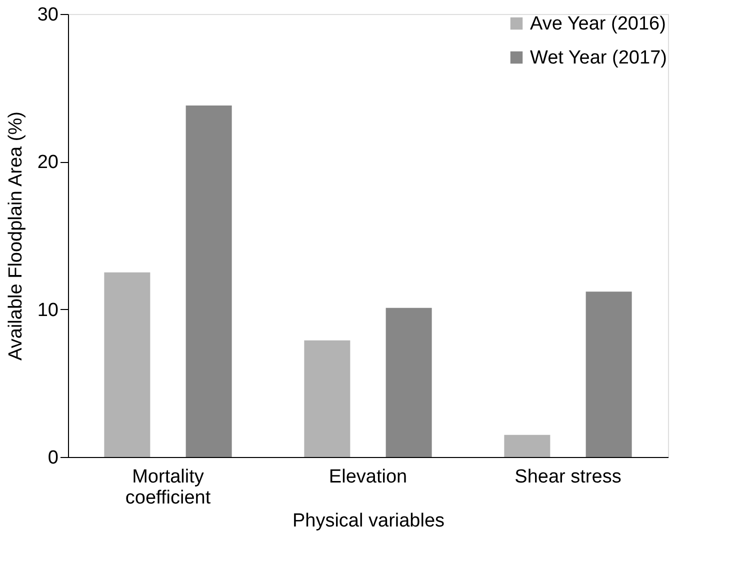  I want to click on y-tick-label: 0, so click(53, 458).